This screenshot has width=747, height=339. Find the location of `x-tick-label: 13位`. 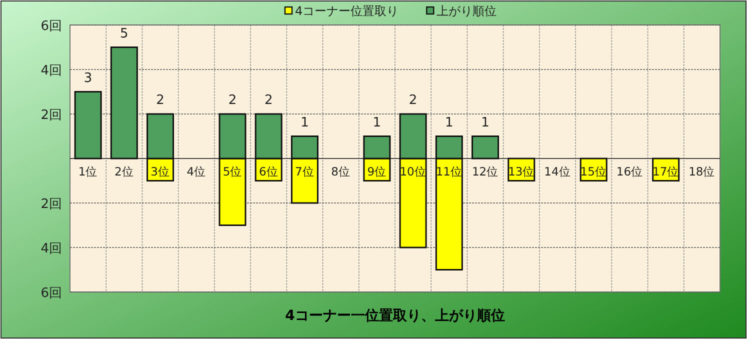

x-tick-label: 13位 is located at coordinates (521, 171).